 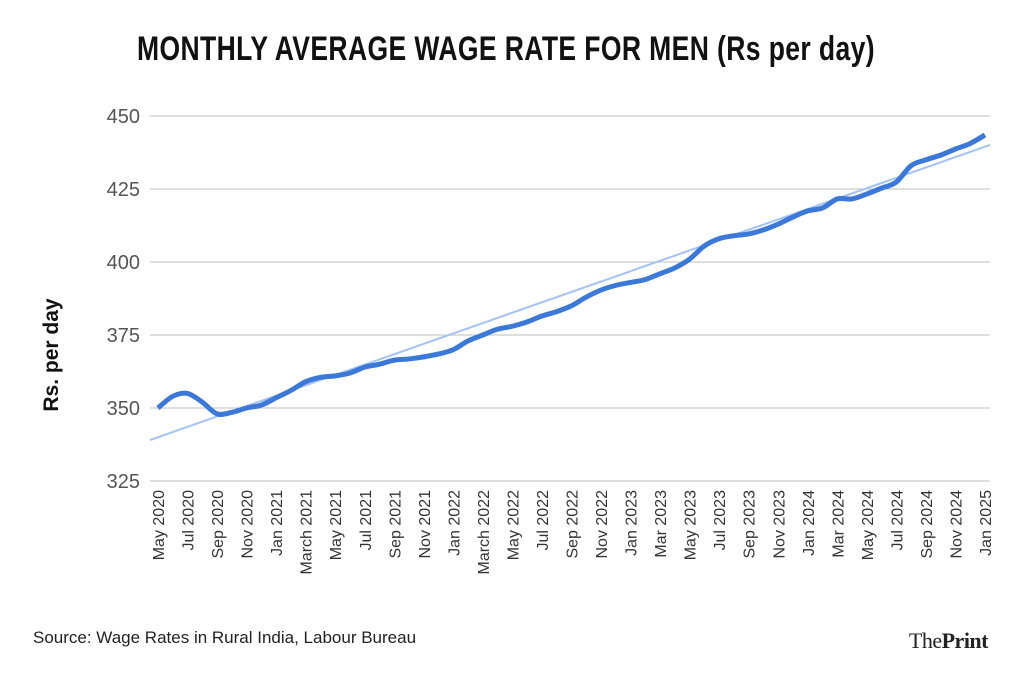 What do you see at coordinates (513, 525) in the screenshot?
I see `x-tick-label: May 2022` at bounding box center [513, 525].